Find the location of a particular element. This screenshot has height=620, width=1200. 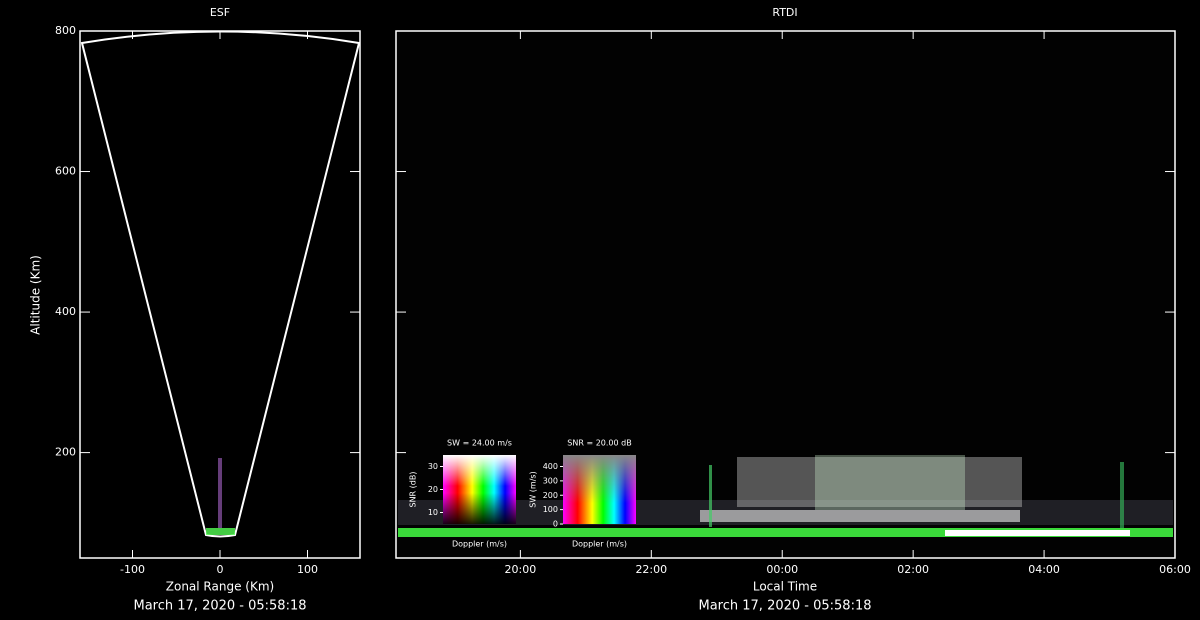

legend-tick-label: 20 is located at coordinates (433, 489).